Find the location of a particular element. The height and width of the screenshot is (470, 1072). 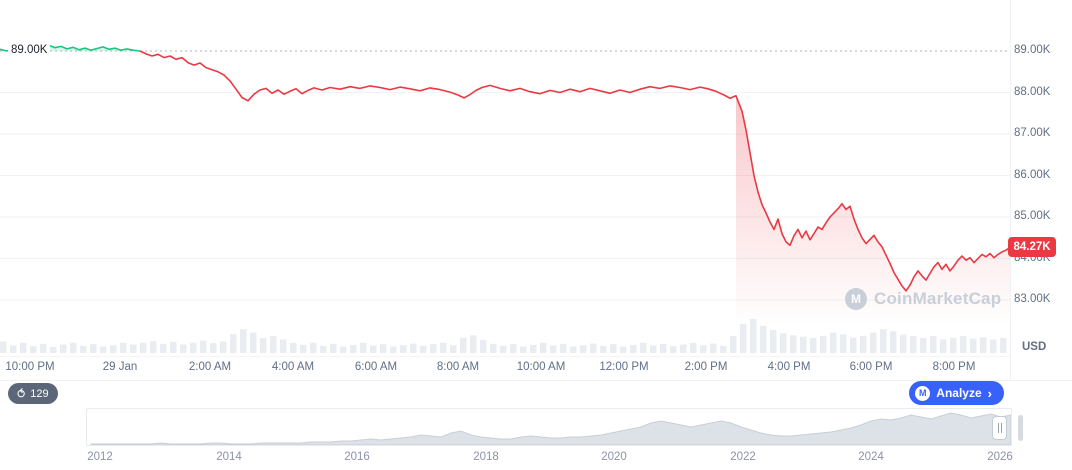

axis-divider is located at coordinates (1010, 190).